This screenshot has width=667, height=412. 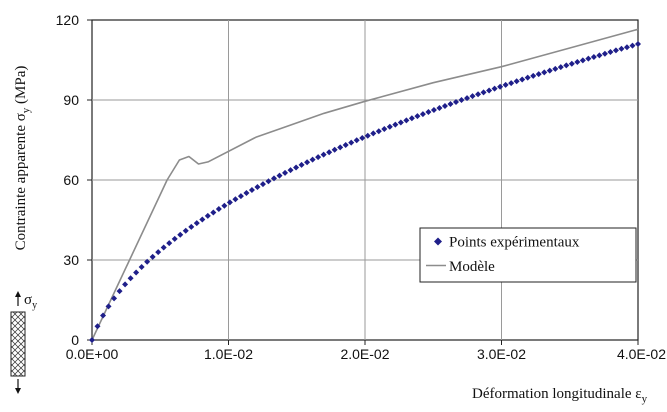 What do you see at coordinates (71, 180) in the screenshot?
I see `y-tick-label: 60` at bounding box center [71, 180].